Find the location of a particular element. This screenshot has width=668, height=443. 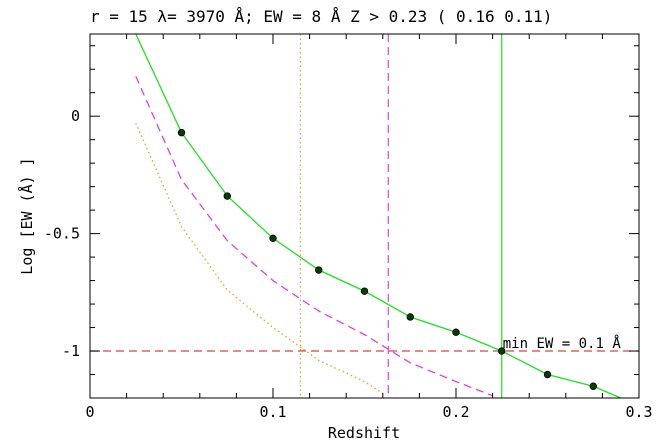

annotation-label: min EW = 0.1 Å is located at coordinates (562, 343).